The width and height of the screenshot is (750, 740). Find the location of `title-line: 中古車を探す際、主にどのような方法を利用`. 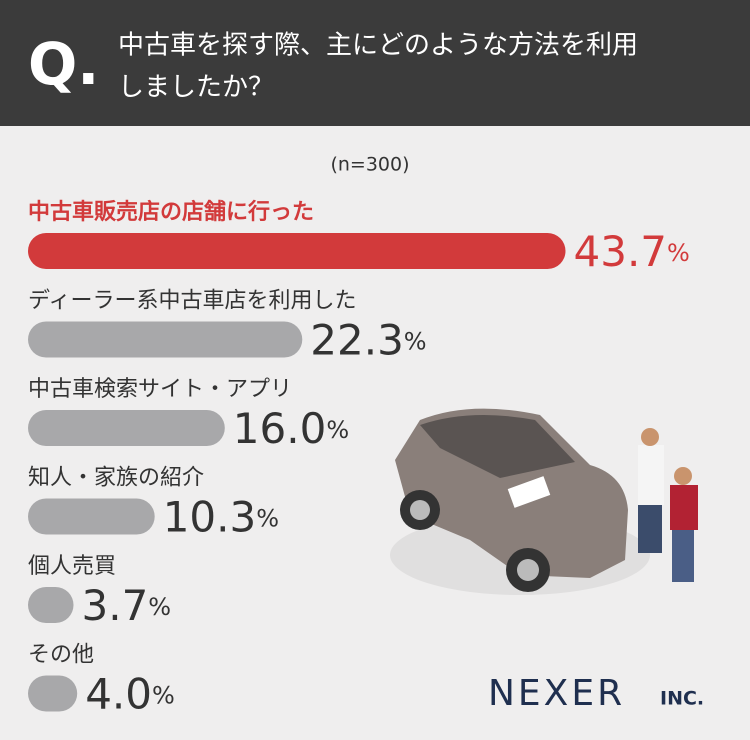

title-line: 中古車を探す際、主にどのような方法を利用 is located at coordinates (378, 46).